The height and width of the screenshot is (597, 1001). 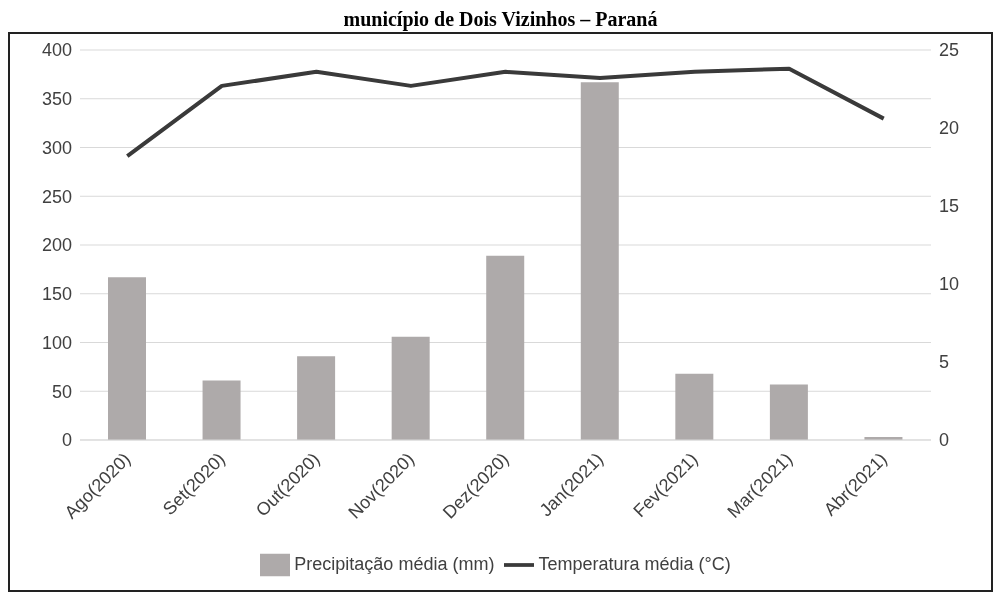 What do you see at coordinates (56, 147) in the screenshot?
I see `y-tick-label: 300` at bounding box center [56, 147].